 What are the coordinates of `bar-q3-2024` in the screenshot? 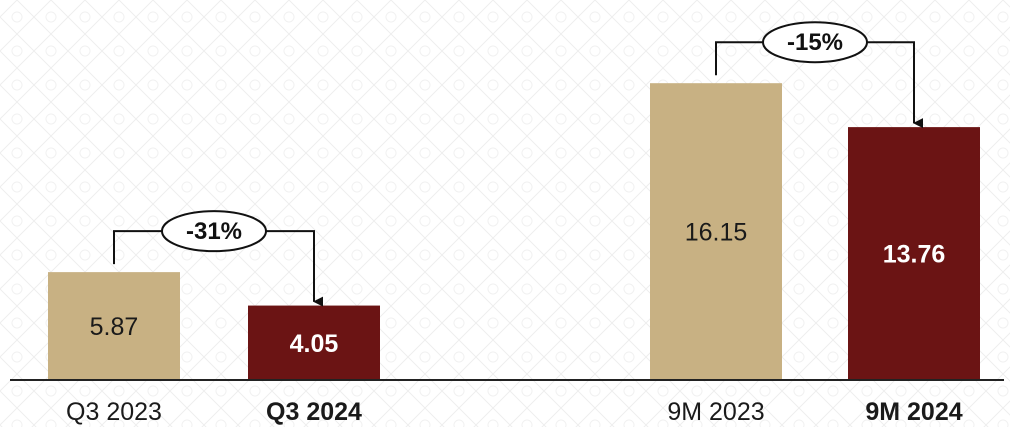 It's located at (314, 342).